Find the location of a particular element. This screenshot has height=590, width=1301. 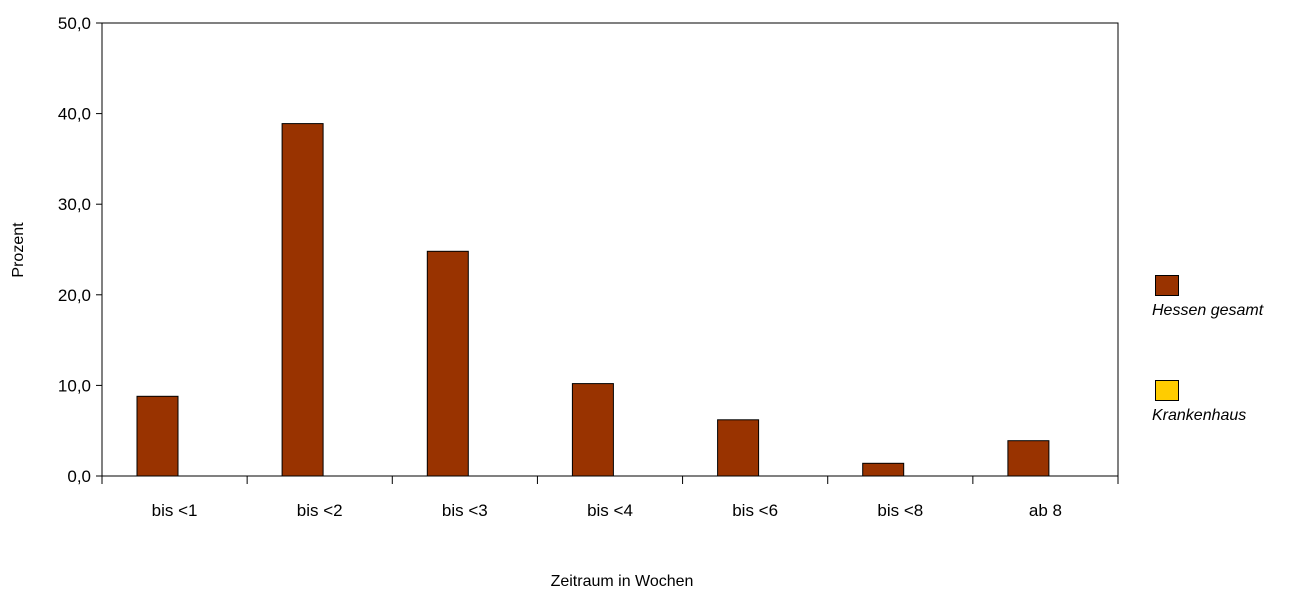

x-tick-label-4: bis <6 is located at coordinates (755, 510).